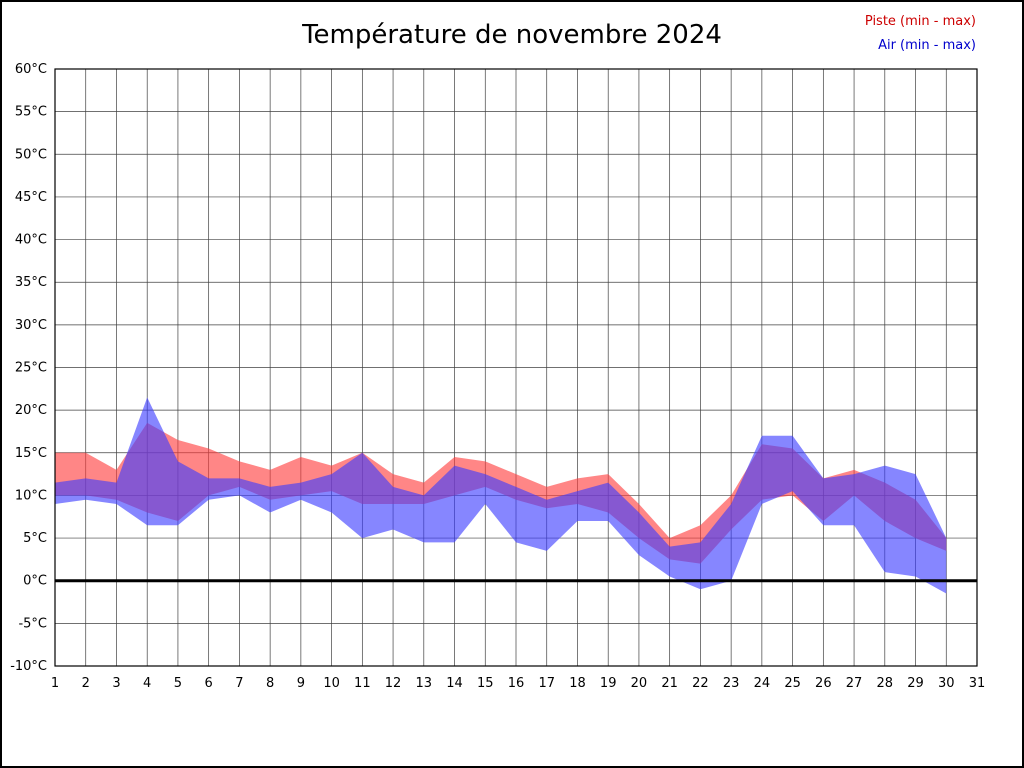 The image size is (1024, 768). I want to click on x-axis-label: 6, so click(209, 683).